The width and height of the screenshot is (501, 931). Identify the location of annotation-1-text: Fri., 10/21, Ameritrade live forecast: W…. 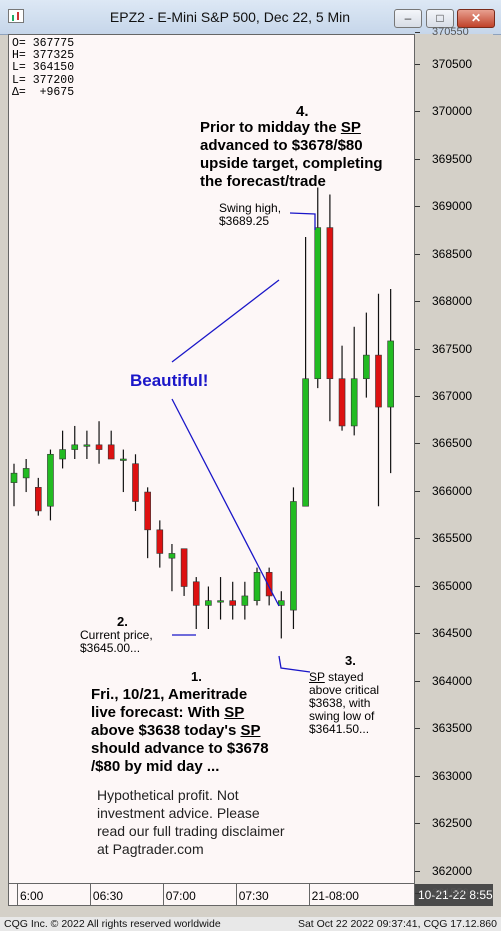
(180, 731).